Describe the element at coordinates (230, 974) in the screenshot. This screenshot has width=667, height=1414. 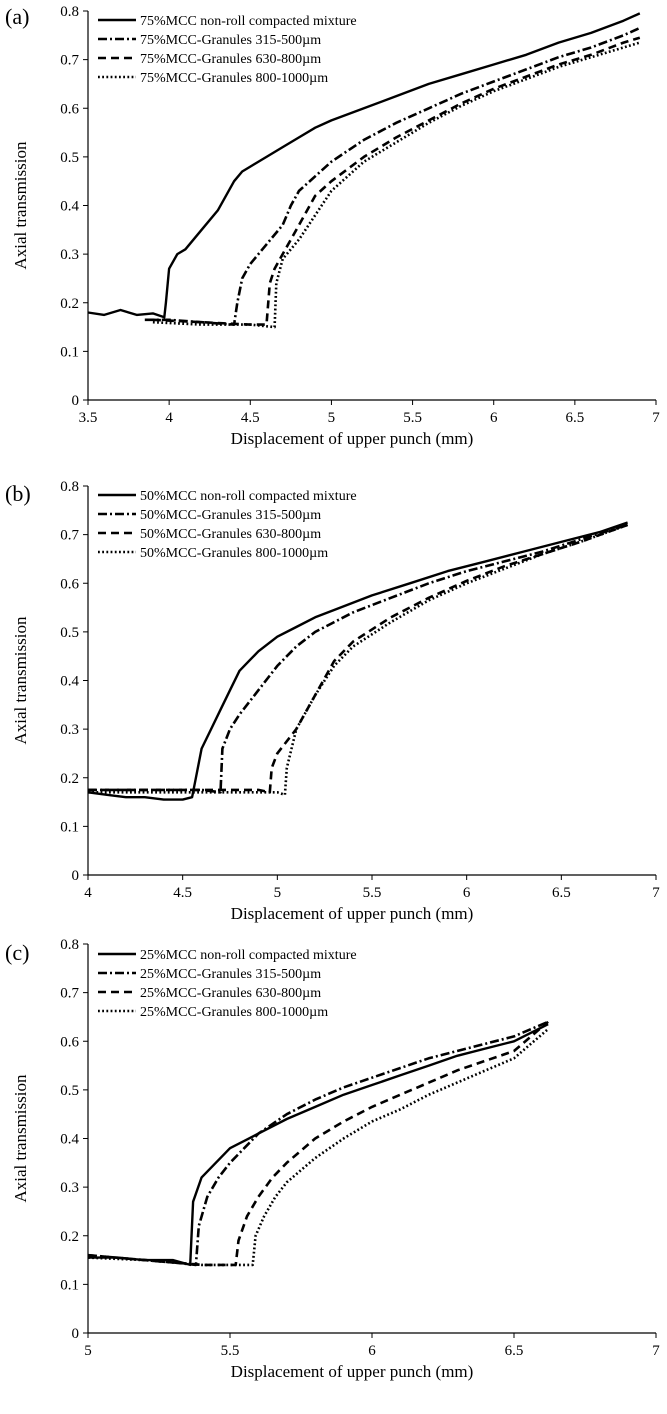
I see `legend-entry: 25%MCC-Granules 315-500µm` at that location.